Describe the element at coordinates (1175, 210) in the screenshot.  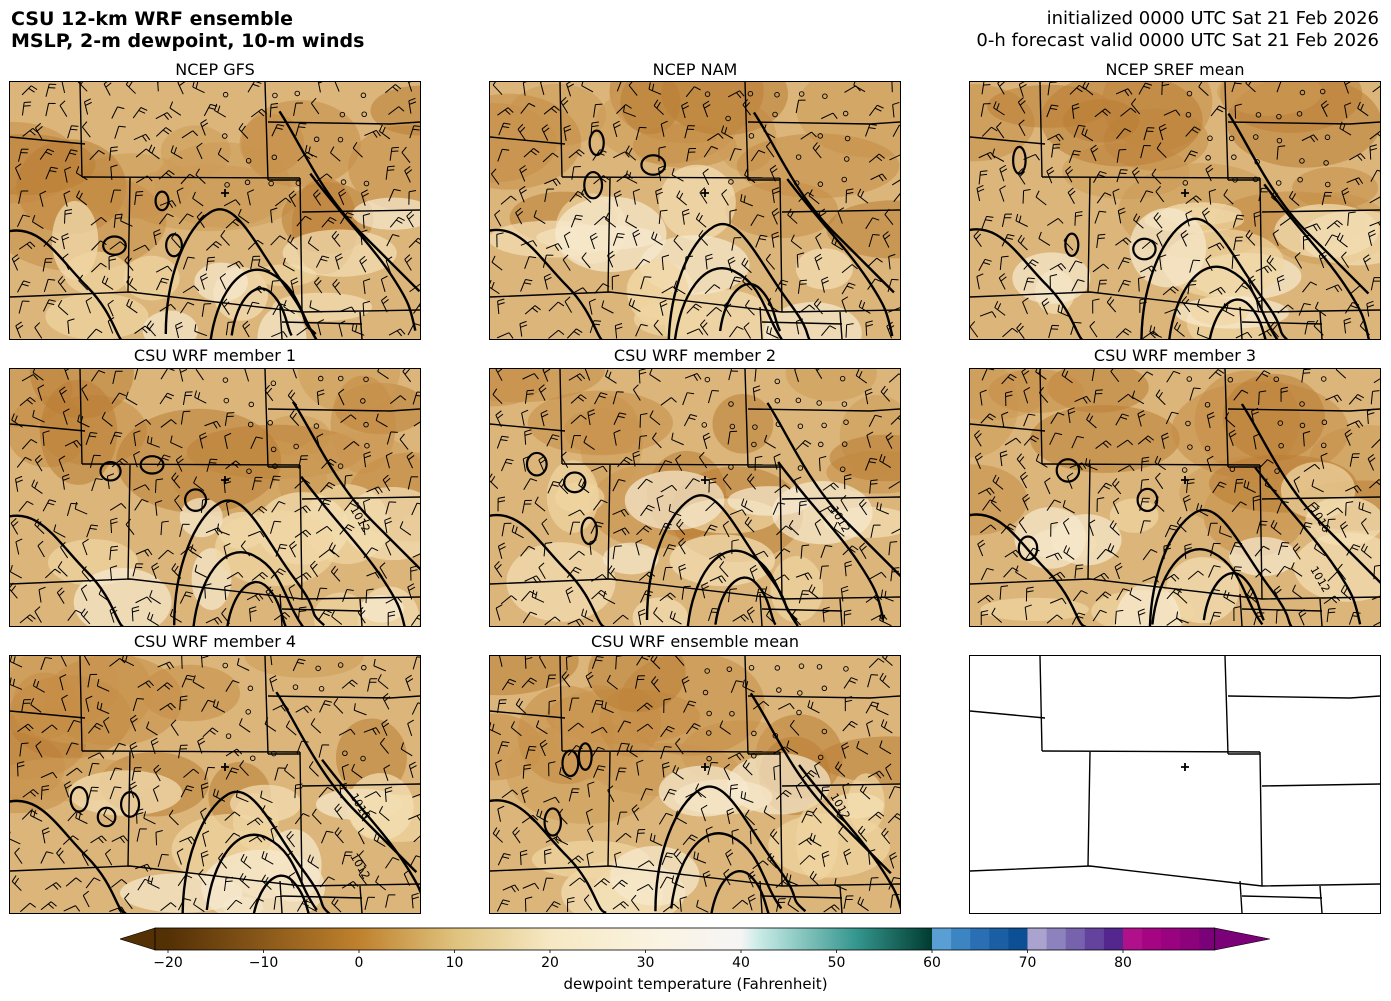
I see `map-panel-sref` at that location.